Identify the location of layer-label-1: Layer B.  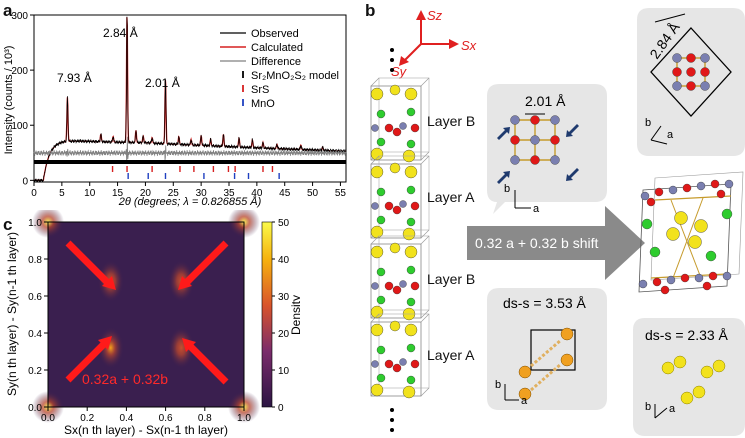
(451, 121).